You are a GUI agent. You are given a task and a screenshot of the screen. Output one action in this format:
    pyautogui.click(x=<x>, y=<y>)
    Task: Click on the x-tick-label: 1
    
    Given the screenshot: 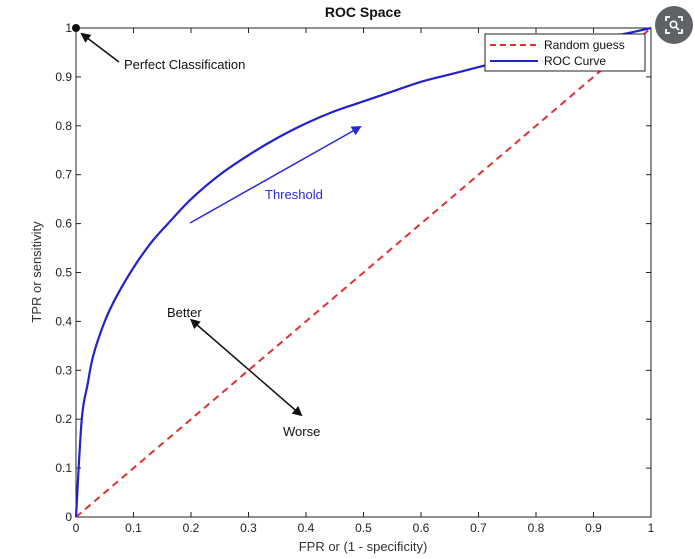 What is the action you would take?
    pyautogui.click(x=651, y=528)
    